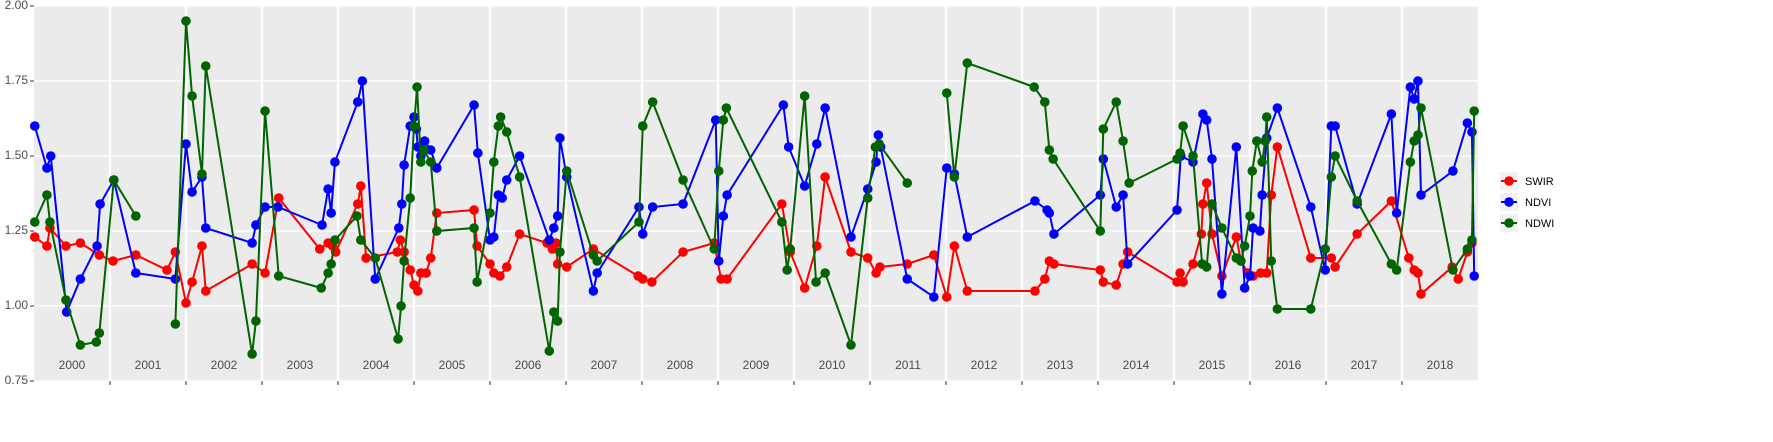 This screenshot has width=1773, height=442. What do you see at coordinates (756, 365) in the screenshot?
I see `x-tick-label: 2009` at bounding box center [756, 365].